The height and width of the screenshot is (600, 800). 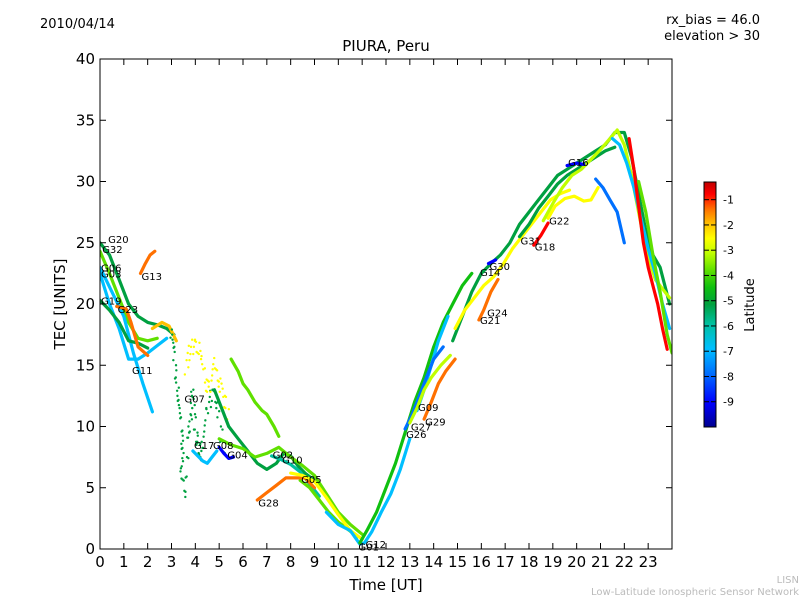 What do you see at coordinates (416, 435) in the screenshot?
I see `satellite-label: G26` at bounding box center [416, 435].